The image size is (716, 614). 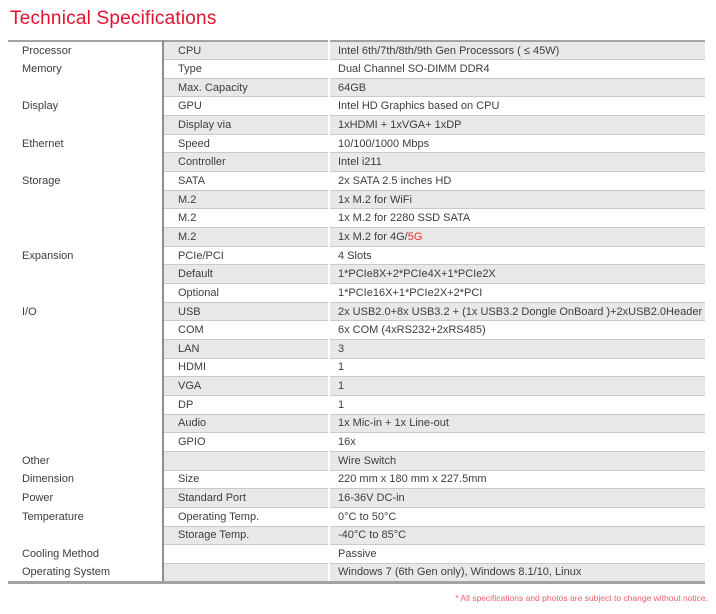 I want to click on spec-row: Expansion PCIe/PCI 4 Slots, so click(x=356, y=256).